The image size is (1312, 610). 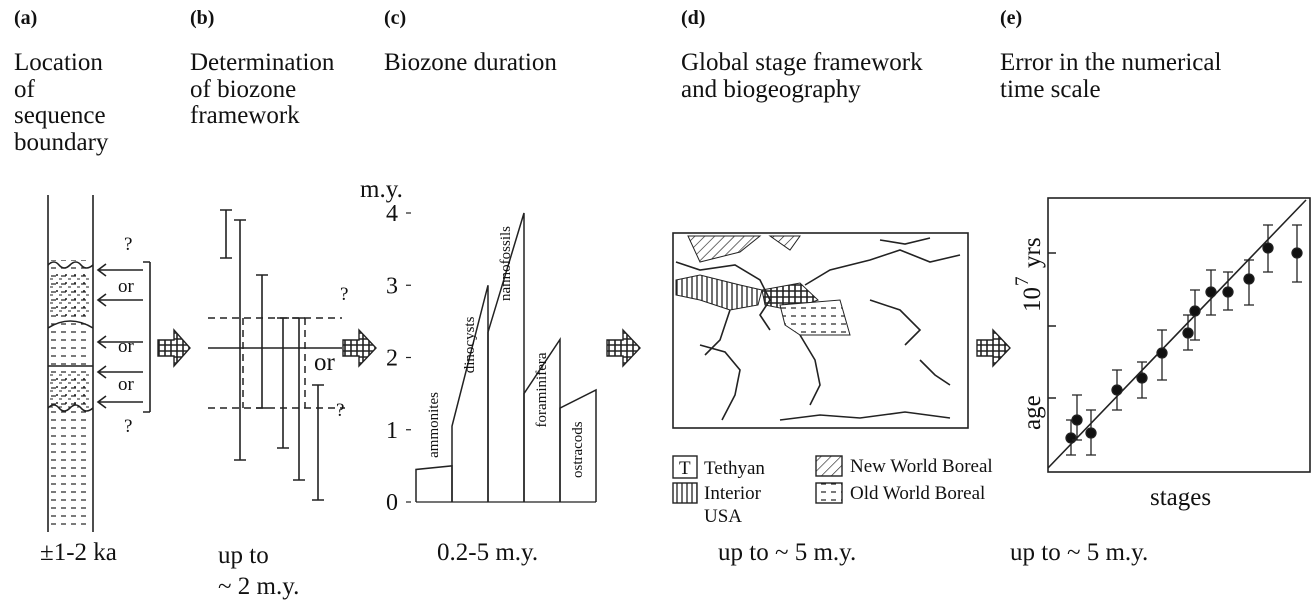 What do you see at coordinates (1011, 18) in the screenshot?
I see `panel-letter: (e)` at bounding box center [1011, 18].